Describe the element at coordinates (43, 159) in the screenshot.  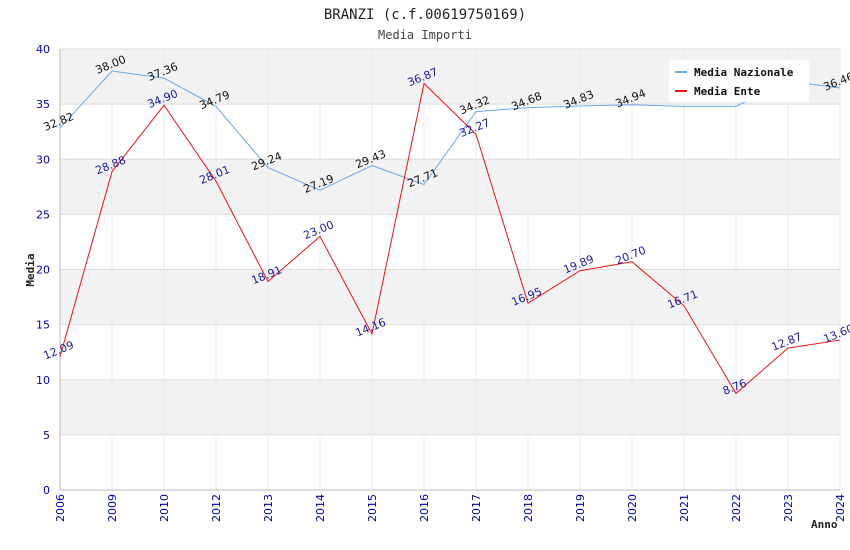
I see `y-tick-label: 30` at that location.